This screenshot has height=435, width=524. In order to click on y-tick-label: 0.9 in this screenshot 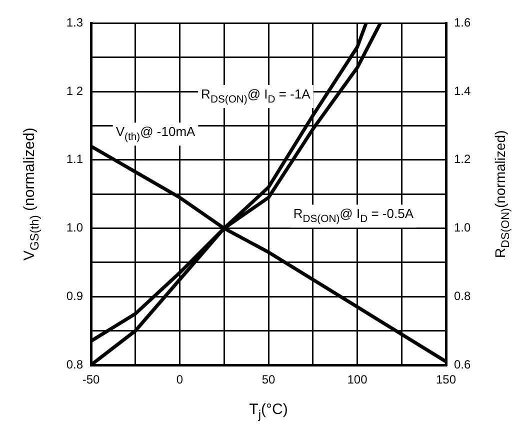, I will do `click(75, 295)`.